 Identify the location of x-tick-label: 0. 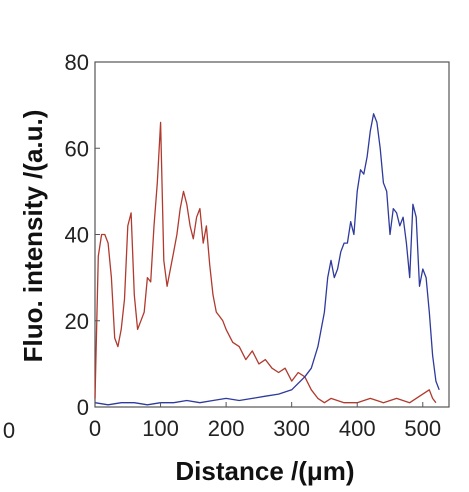
(95, 428).